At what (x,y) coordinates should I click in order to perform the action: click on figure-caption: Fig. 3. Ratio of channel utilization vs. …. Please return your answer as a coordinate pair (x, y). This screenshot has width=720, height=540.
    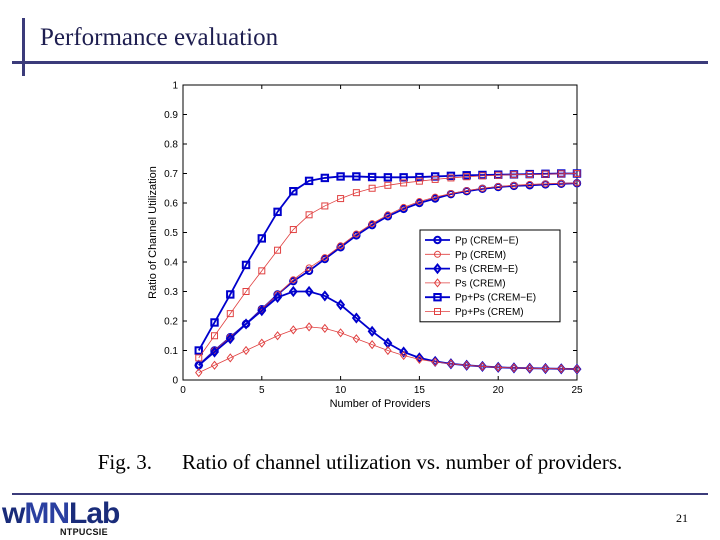
    Looking at the image, I should click on (360, 462).